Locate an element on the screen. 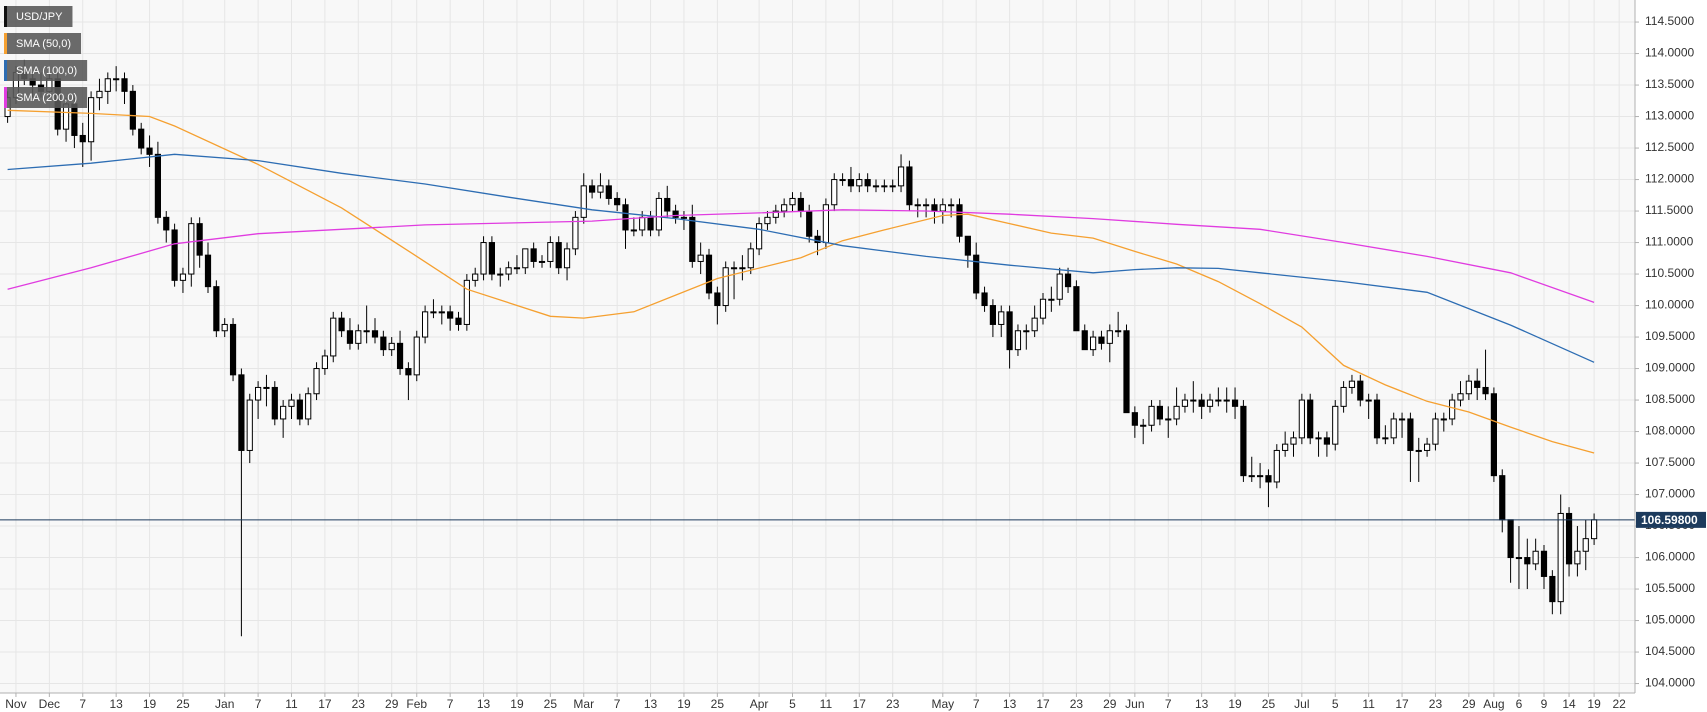 Image resolution: width=1707 pixels, height=712 pixels. y-tick-label: 110.0000 is located at coordinates (1669, 305).